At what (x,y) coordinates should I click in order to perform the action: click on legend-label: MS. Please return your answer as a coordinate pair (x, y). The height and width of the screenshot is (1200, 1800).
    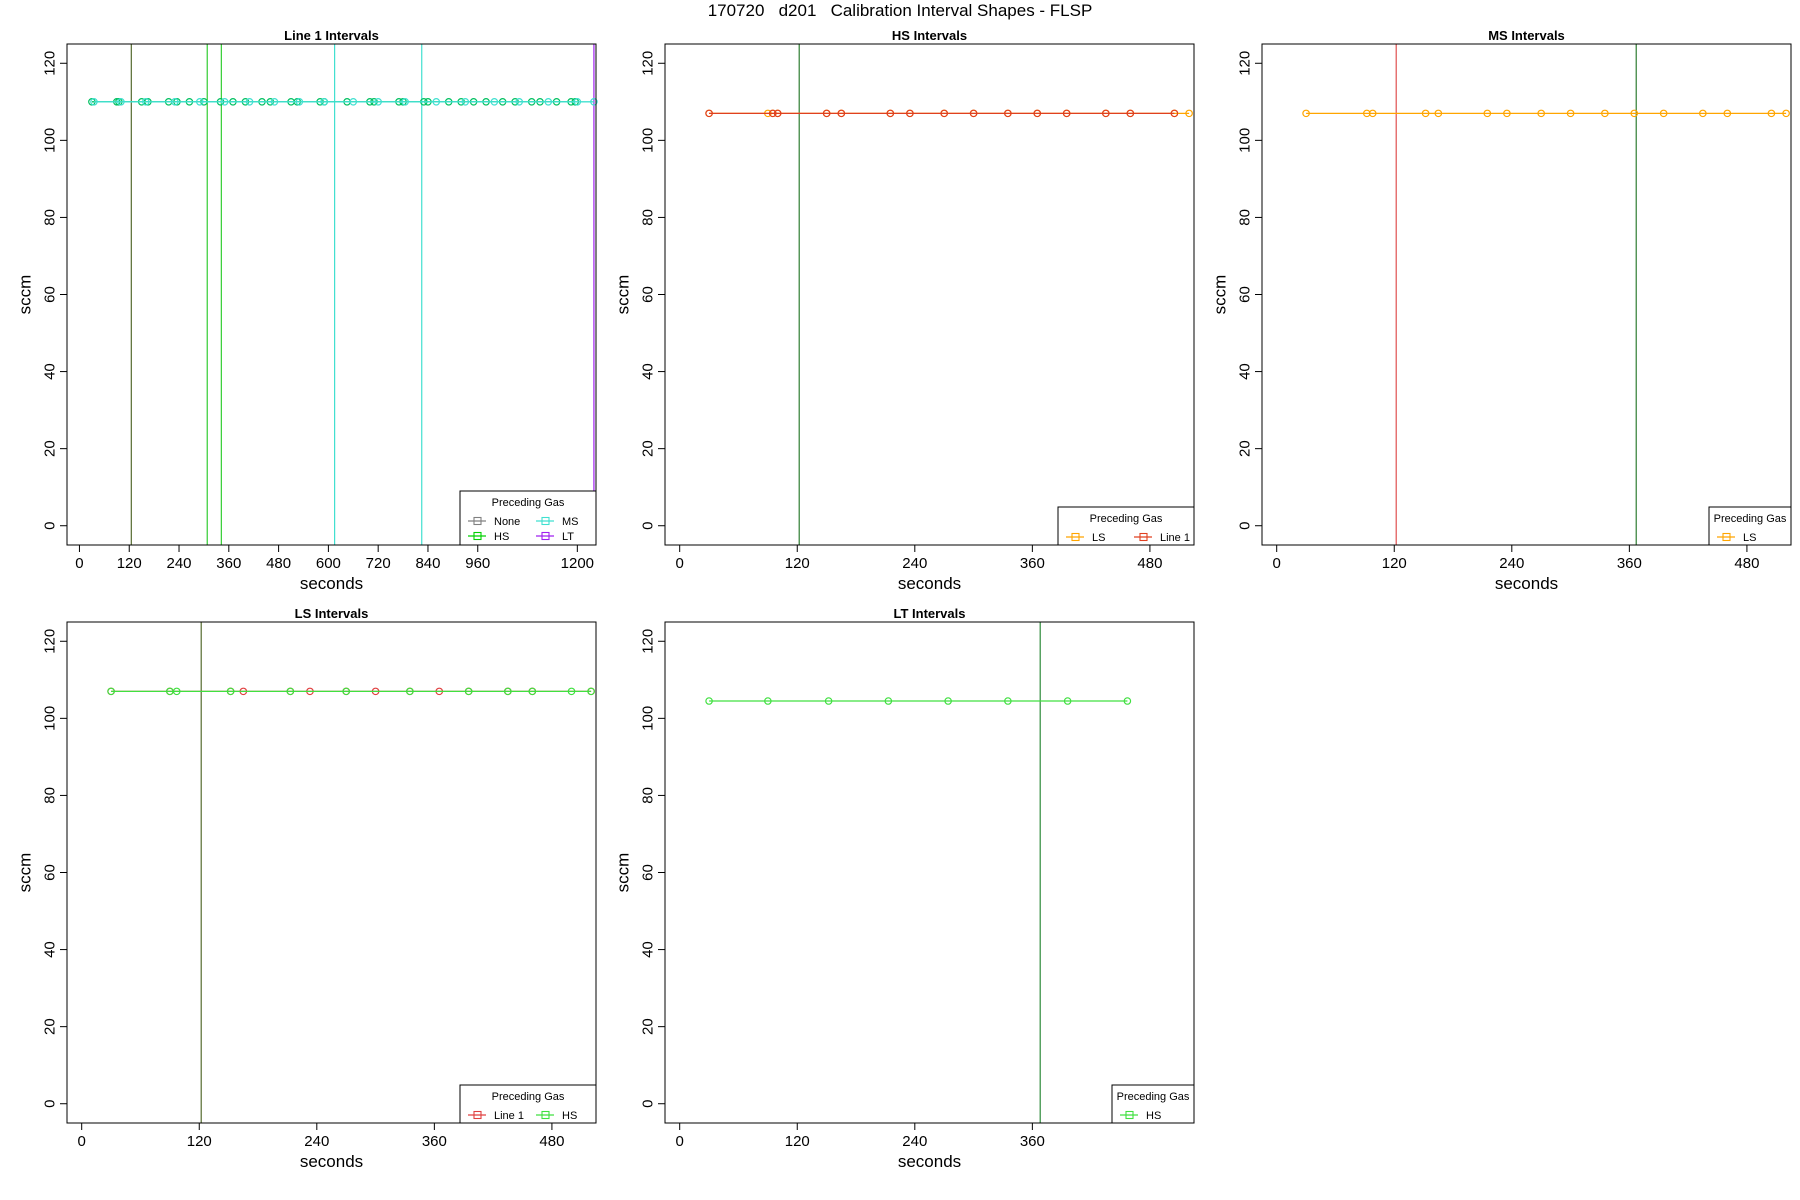
    Looking at the image, I should click on (570, 522).